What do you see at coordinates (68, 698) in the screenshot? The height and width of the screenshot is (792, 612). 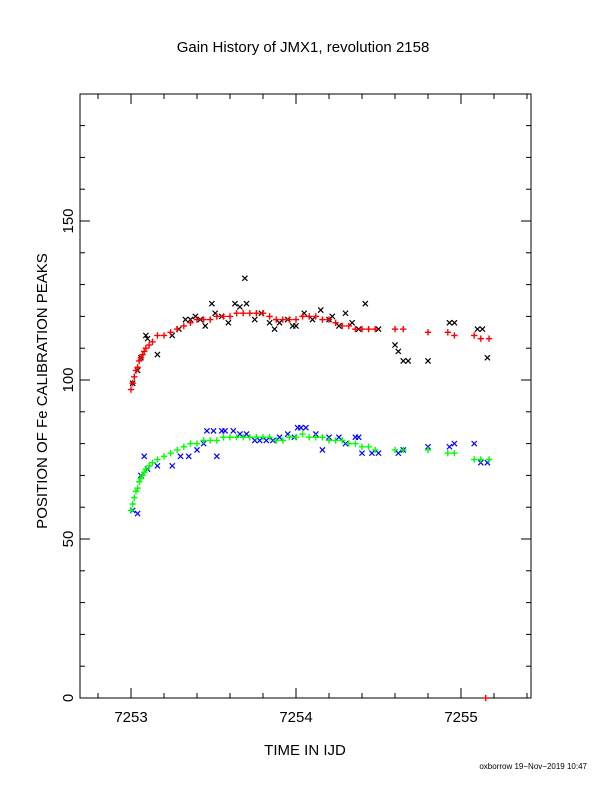 I see `y-tick-label-0: 0` at bounding box center [68, 698].